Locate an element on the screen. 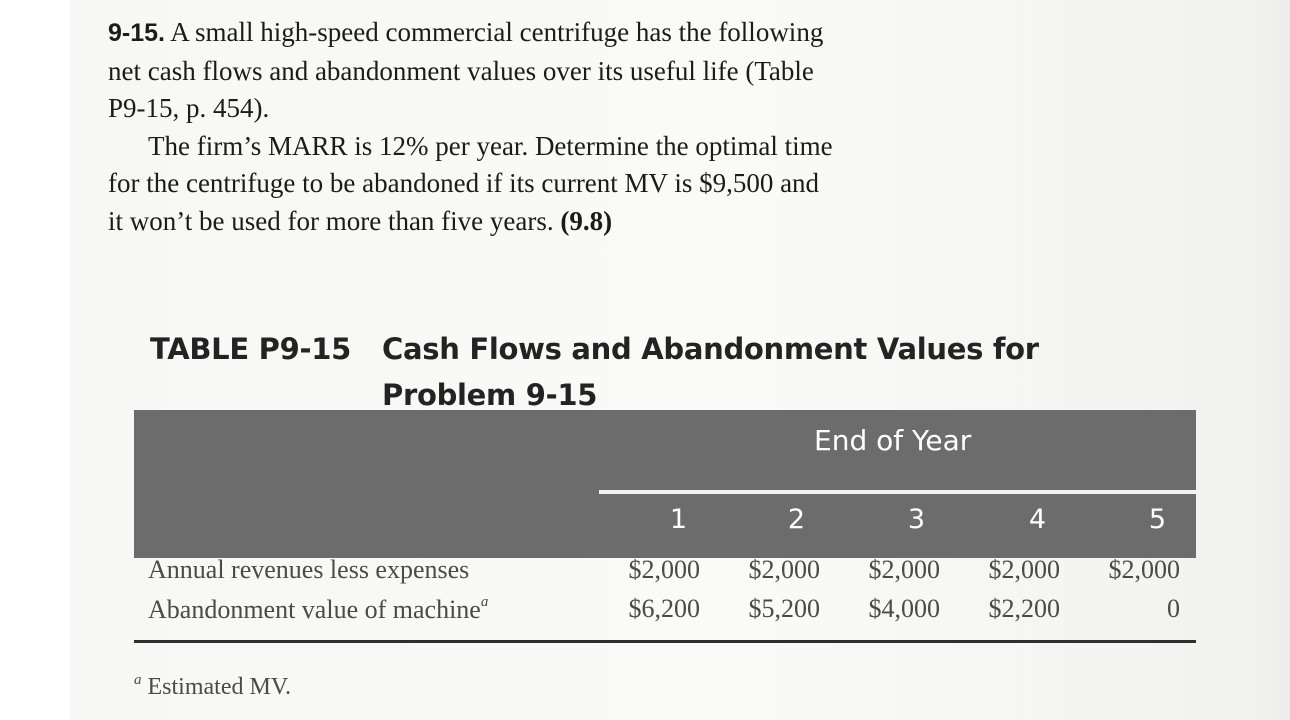 The image size is (1290, 720). cell-year-3: $2,000 is located at coordinates (904, 569).